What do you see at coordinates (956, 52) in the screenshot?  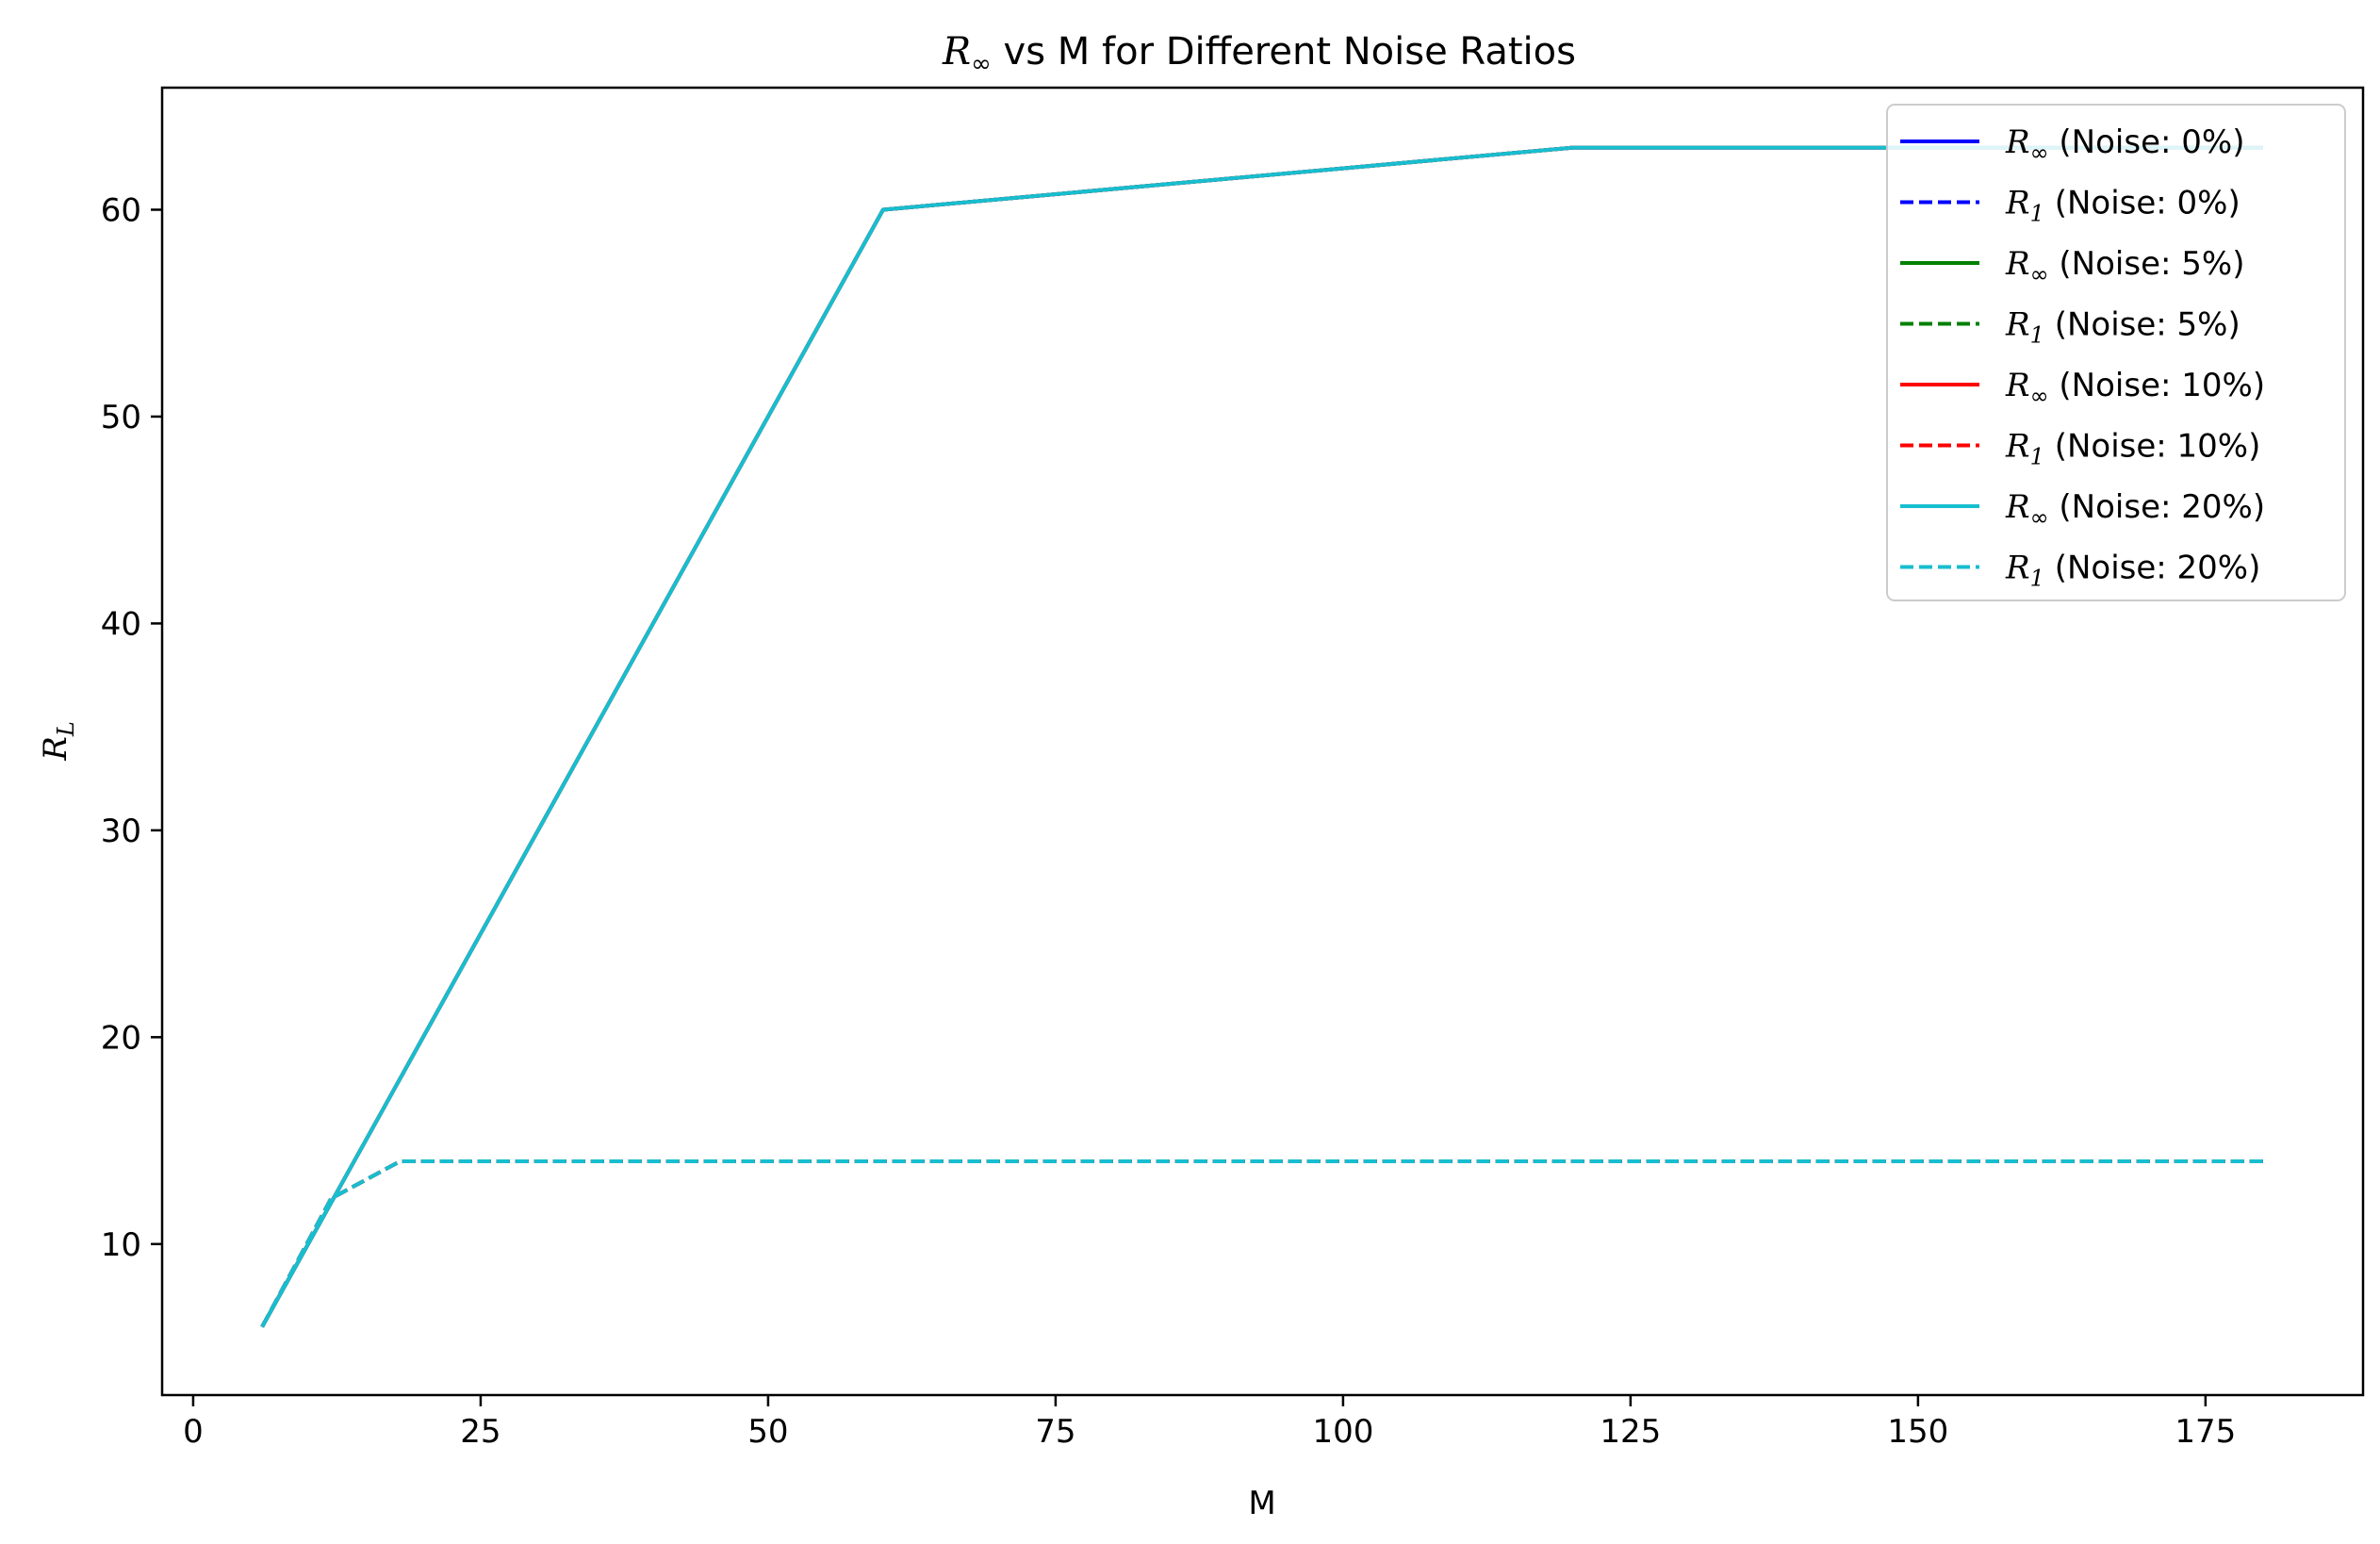 I see `chart-title-symbol: R` at bounding box center [956, 52].